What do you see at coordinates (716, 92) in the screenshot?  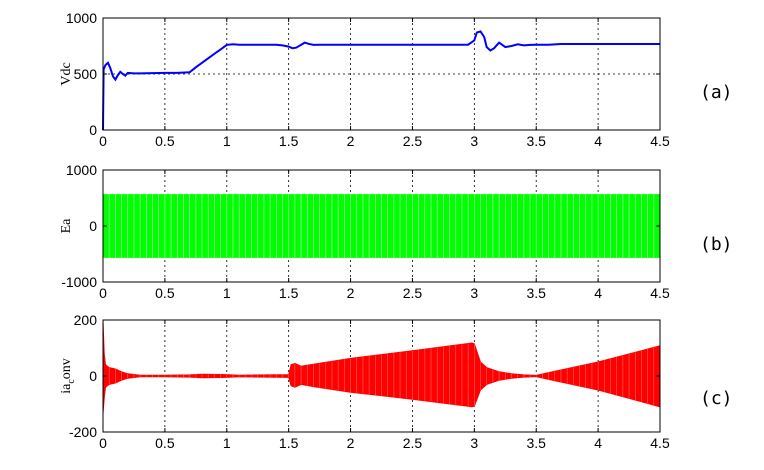 I see `panel-tag: (a)` at bounding box center [716, 92].